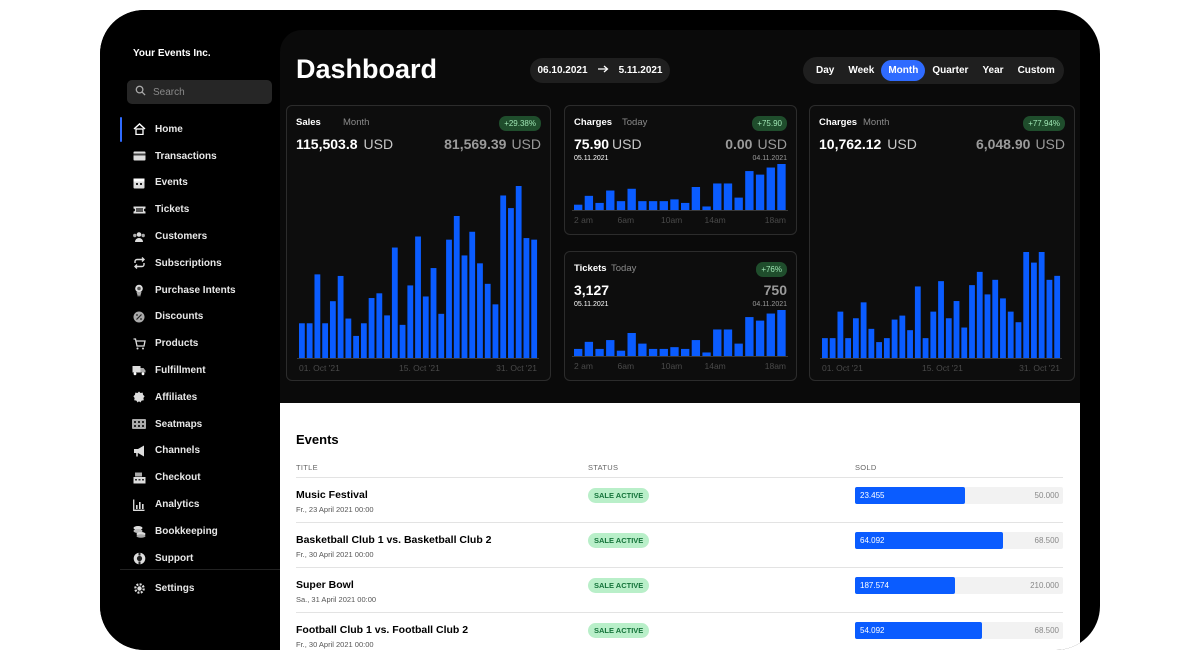  I want to click on sidebar-item-analytics: Analytics, so click(190, 504).